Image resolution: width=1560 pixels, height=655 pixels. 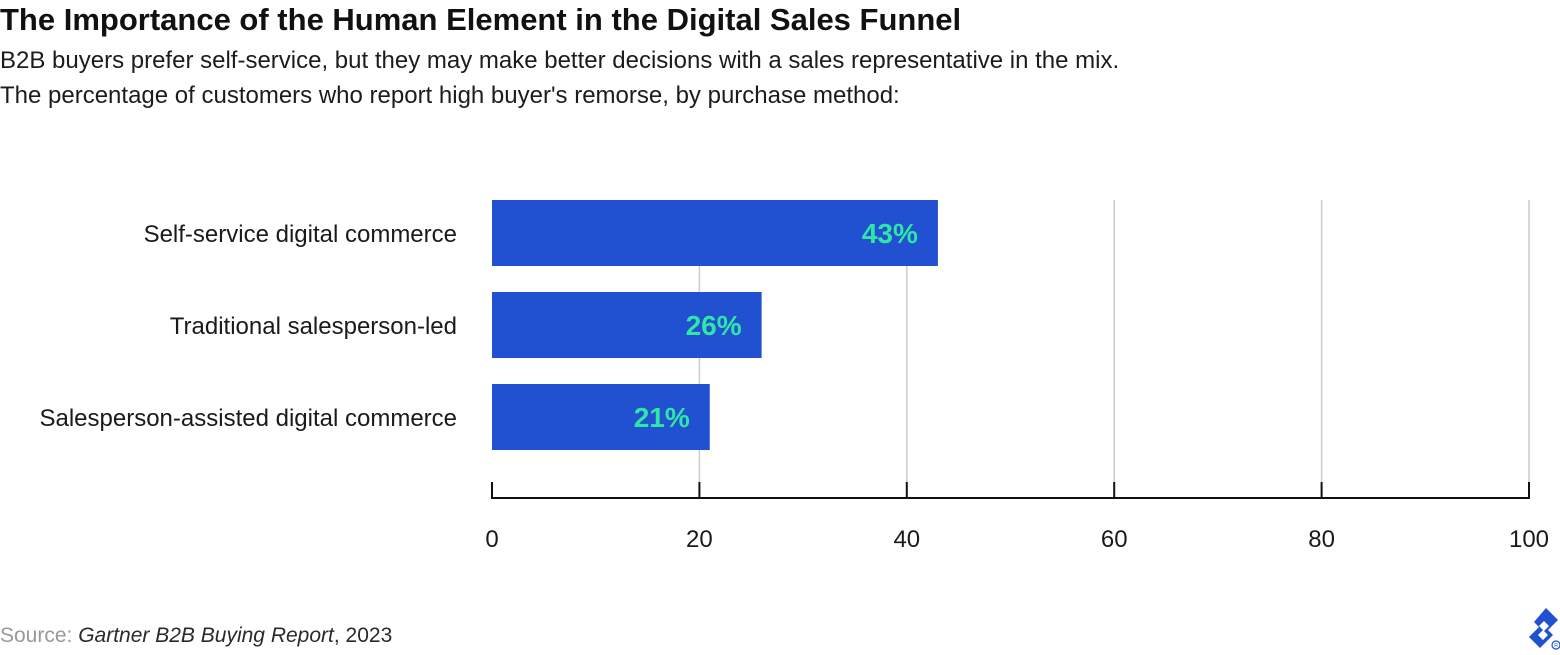 What do you see at coordinates (906, 539) in the screenshot?
I see `x-tick-label-2: 40` at bounding box center [906, 539].